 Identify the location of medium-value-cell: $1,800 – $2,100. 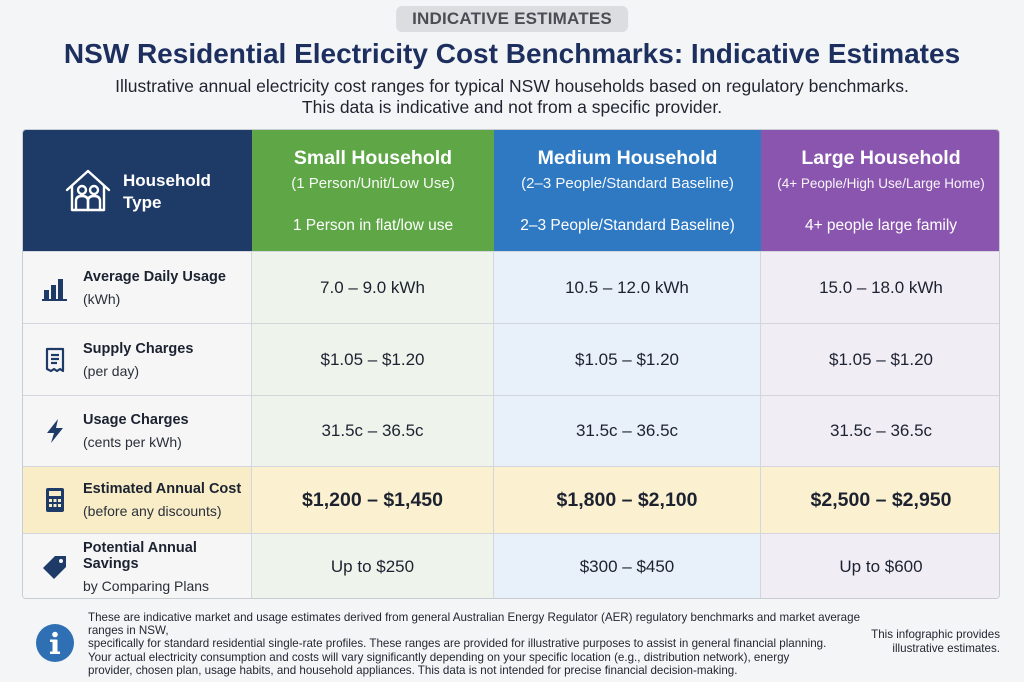
(627, 500).